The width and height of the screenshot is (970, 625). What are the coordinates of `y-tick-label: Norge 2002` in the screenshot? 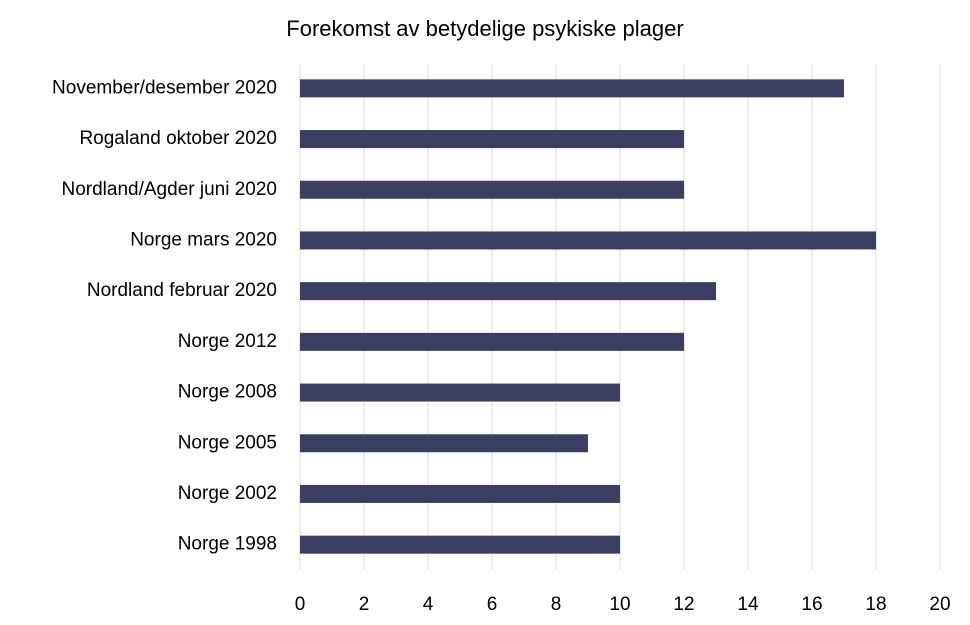 It's located at (227, 493).